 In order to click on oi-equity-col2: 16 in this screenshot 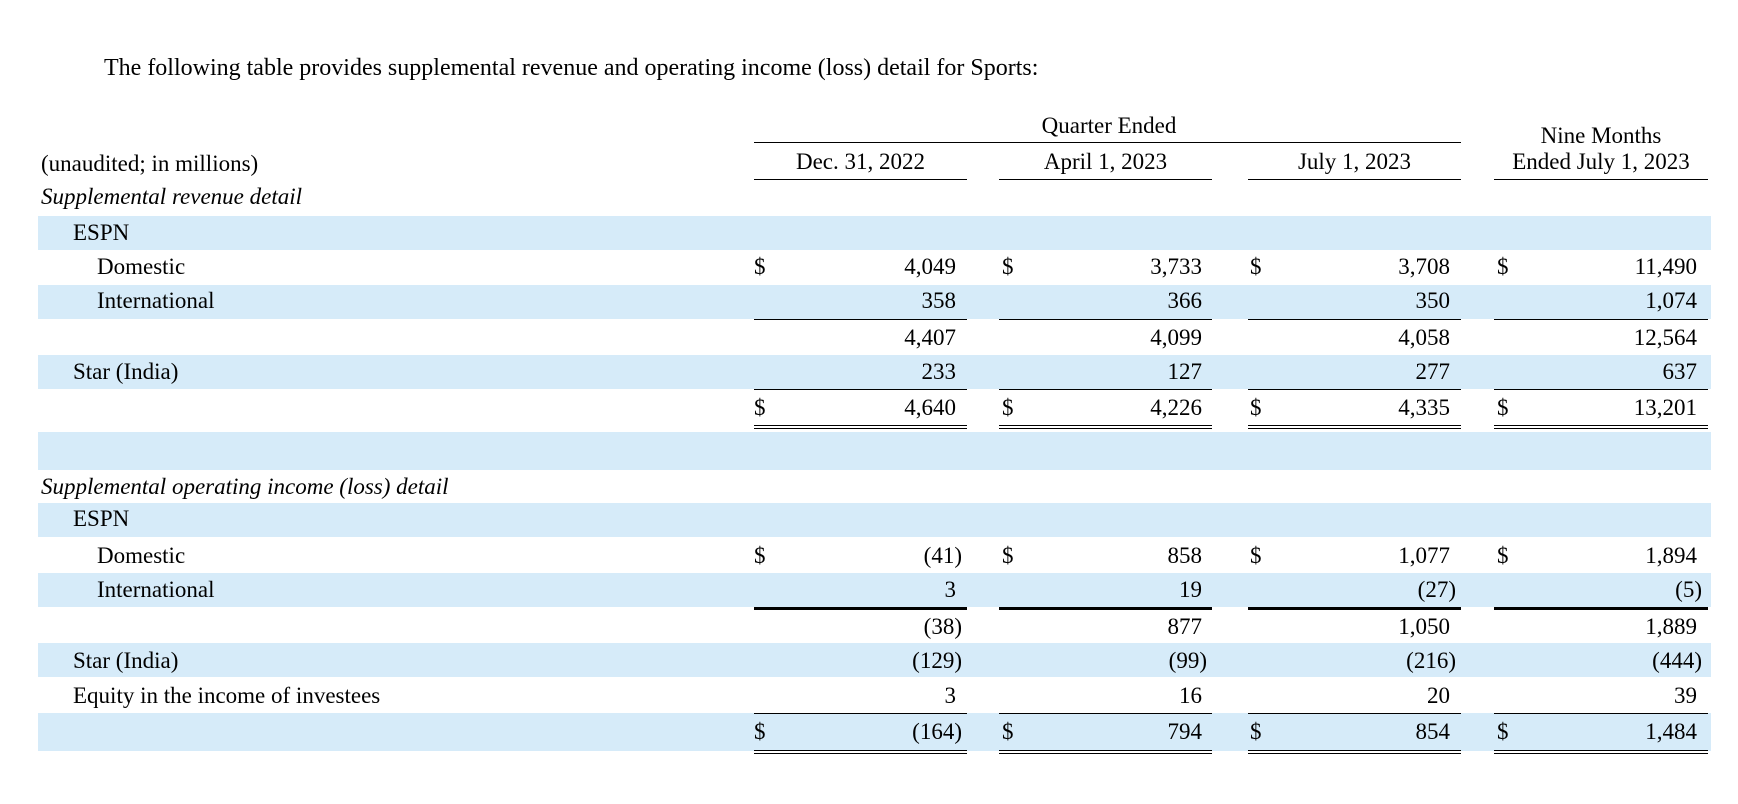, I will do `click(1190, 695)`.